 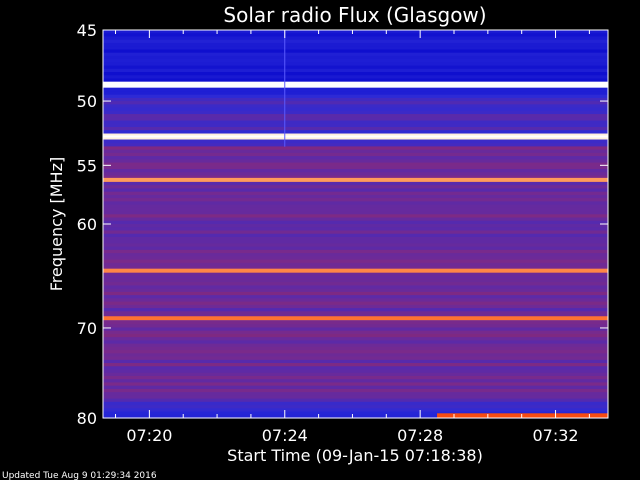 I want to click on updated-timestamp: Updated Tue Aug 9 01:29:34 2016, so click(x=79, y=475).